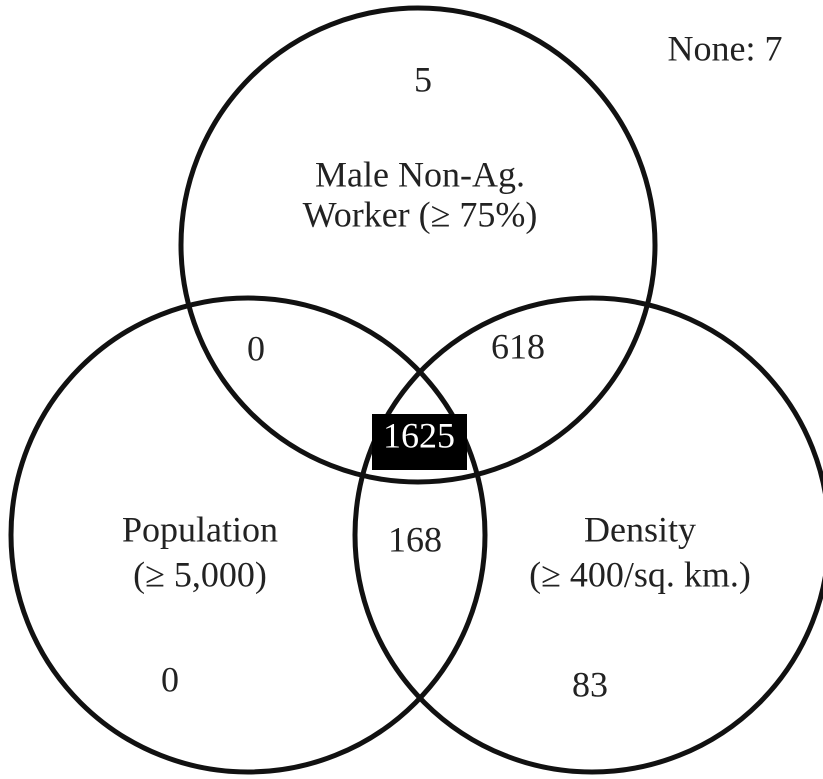 The width and height of the screenshot is (823, 779). Describe the element at coordinates (200, 574) in the screenshot. I see `set-label: (≥ 5,000)` at that location.